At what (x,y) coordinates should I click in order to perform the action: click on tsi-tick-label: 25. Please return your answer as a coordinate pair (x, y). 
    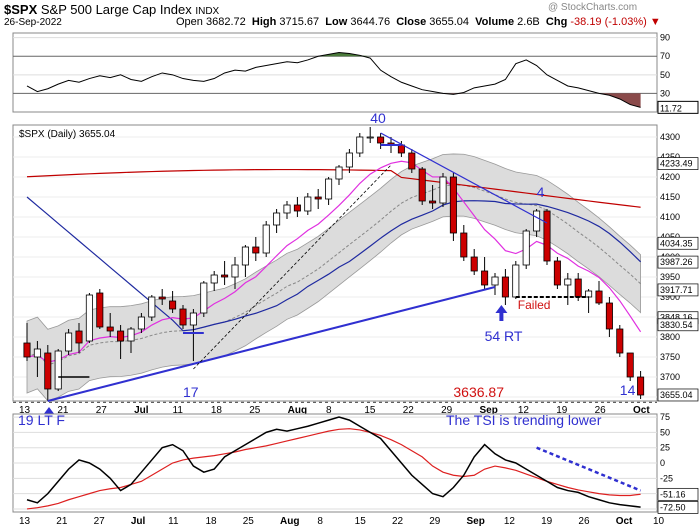
    Looking at the image, I should click on (665, 448).